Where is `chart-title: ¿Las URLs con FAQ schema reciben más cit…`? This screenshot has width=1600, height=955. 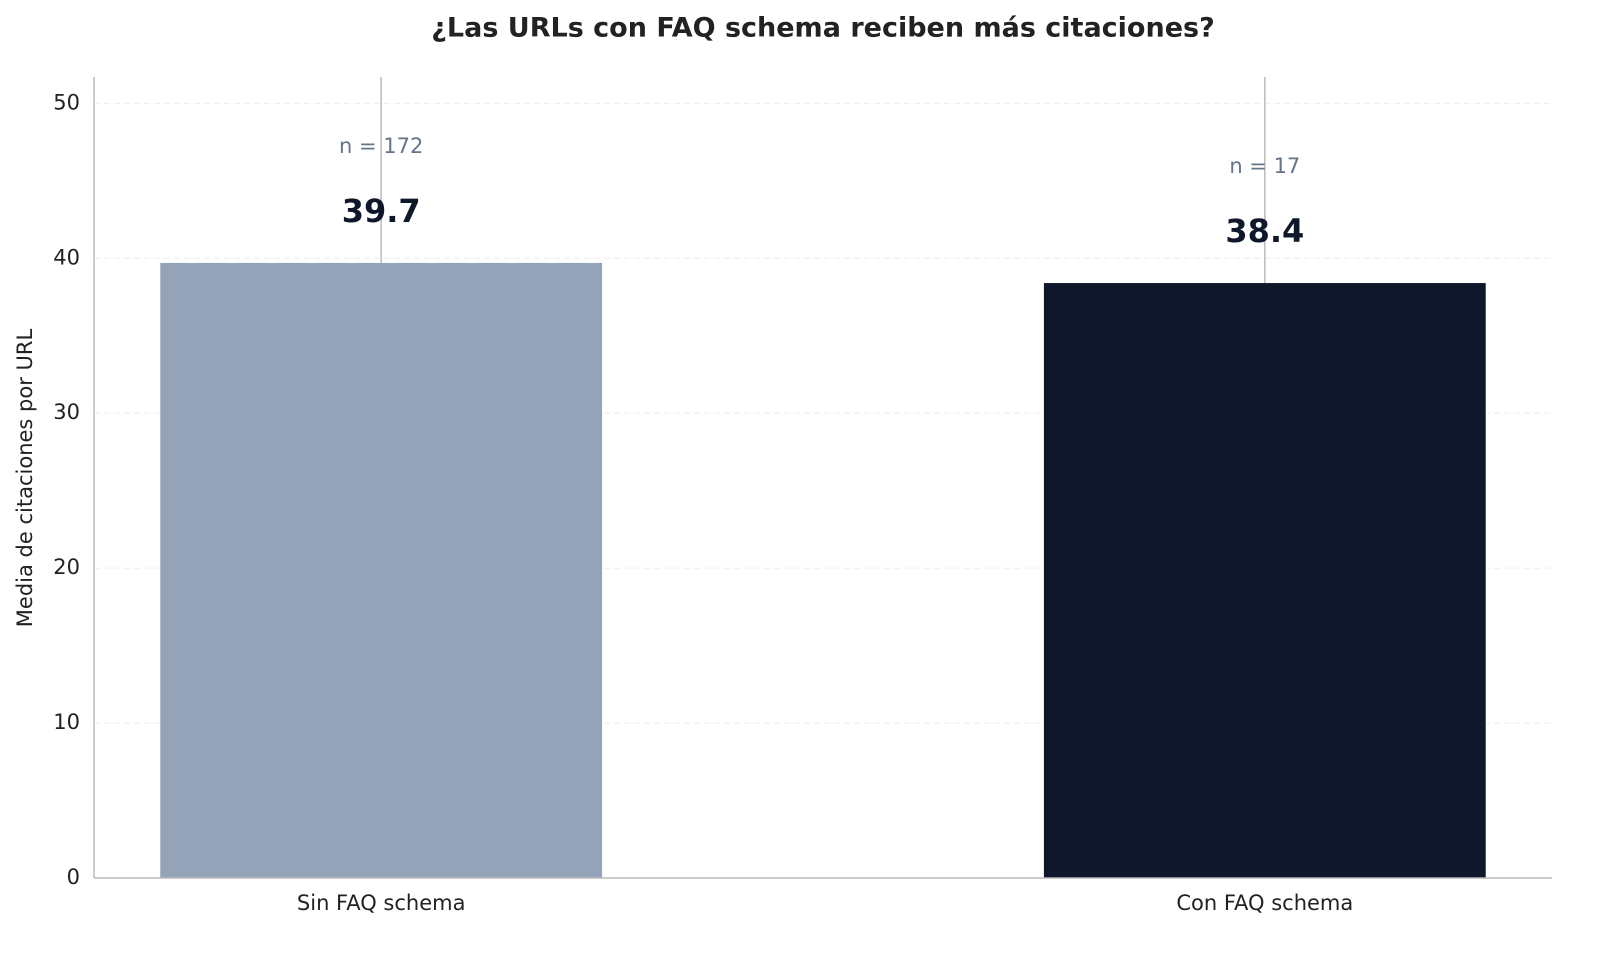 chart-title: ¿Las URLs con FAQ schema reciben más cit… is located at coordinates (823, 28).